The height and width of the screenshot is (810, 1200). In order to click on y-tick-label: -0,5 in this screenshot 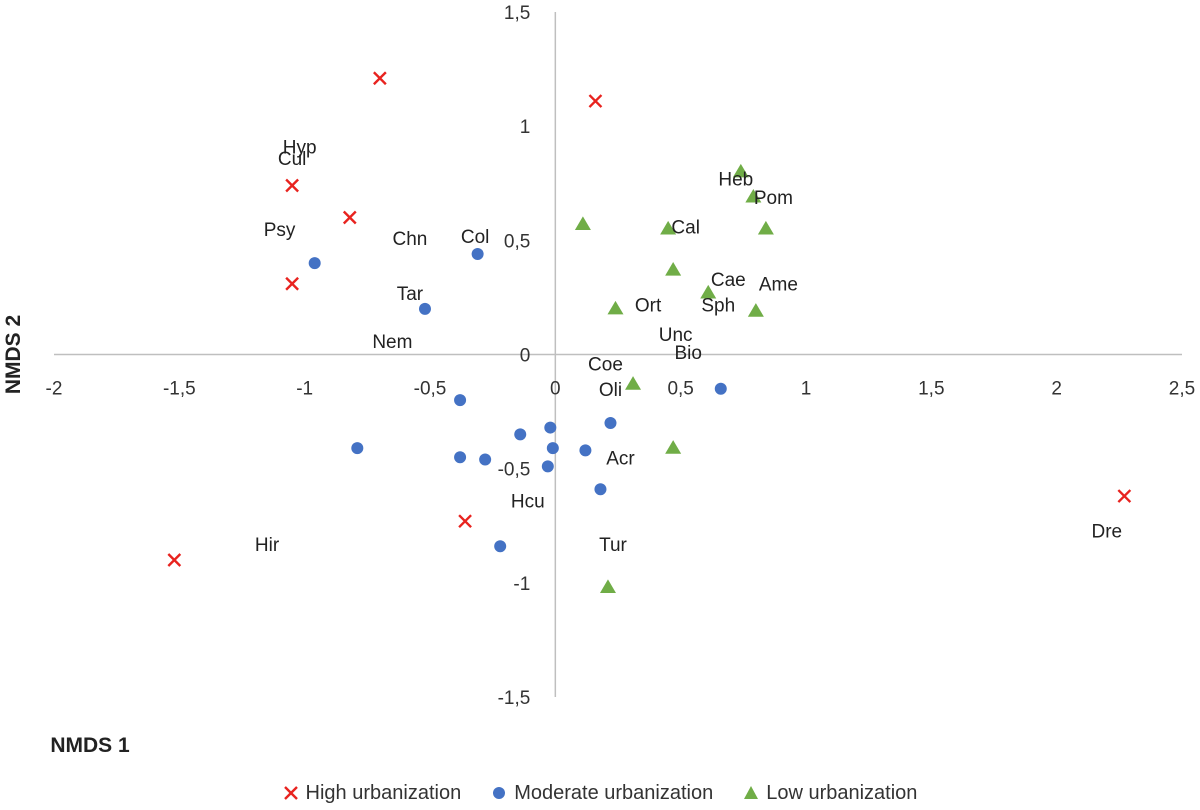, I will do `click(514, 470)`.